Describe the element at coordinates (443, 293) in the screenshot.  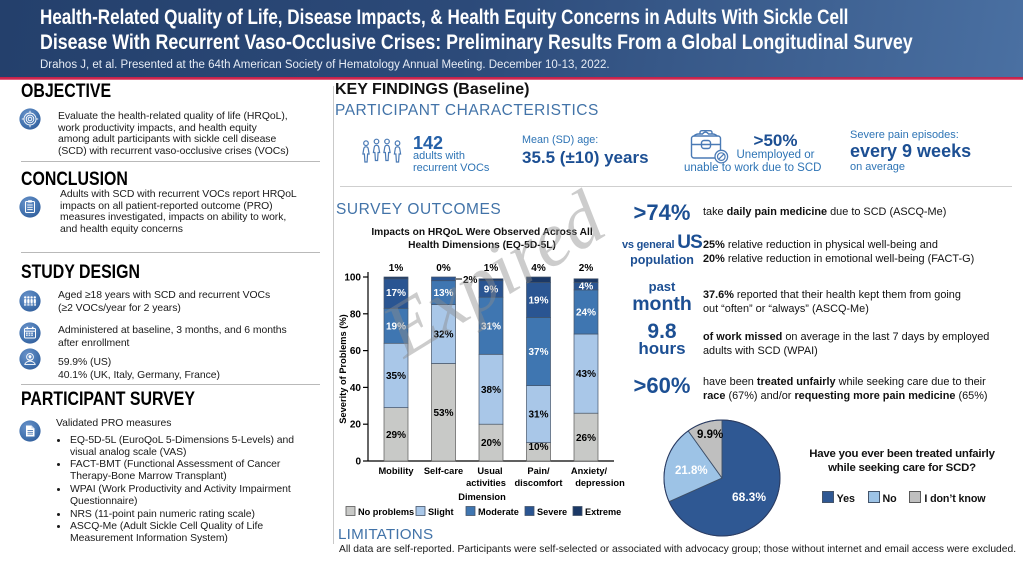
I see `svg-text: 13%` at that location.